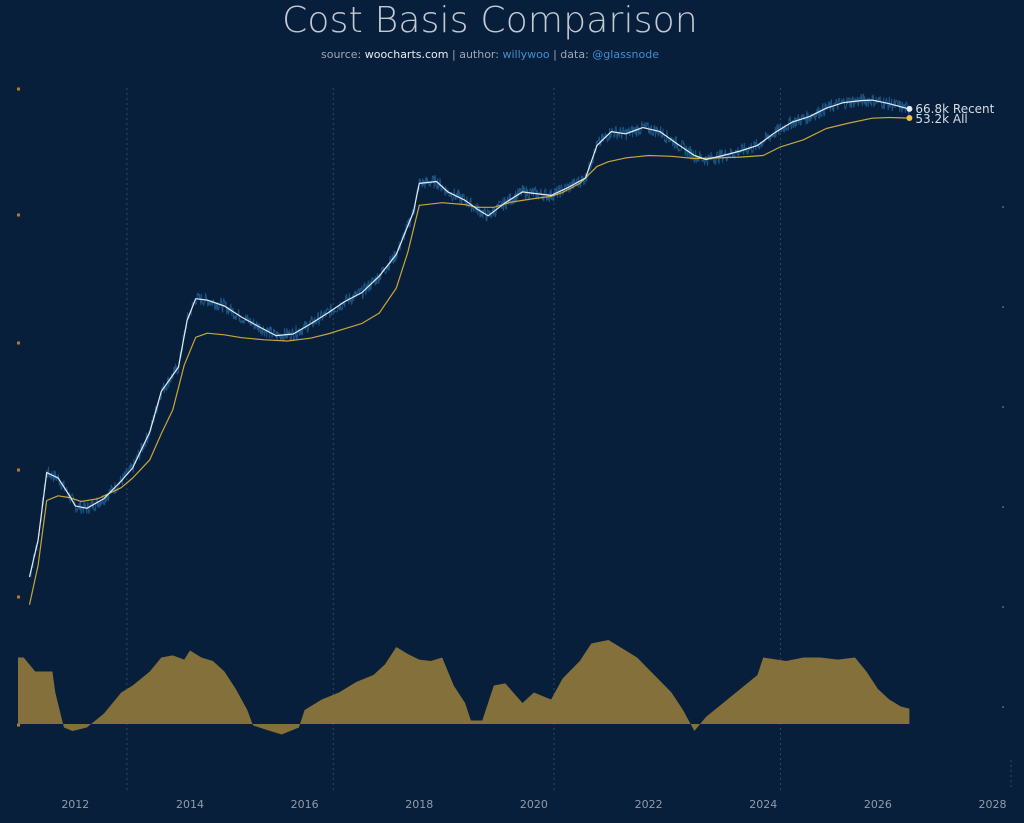  I want to click on data-source-link: @glassnode, so click(625, 54).